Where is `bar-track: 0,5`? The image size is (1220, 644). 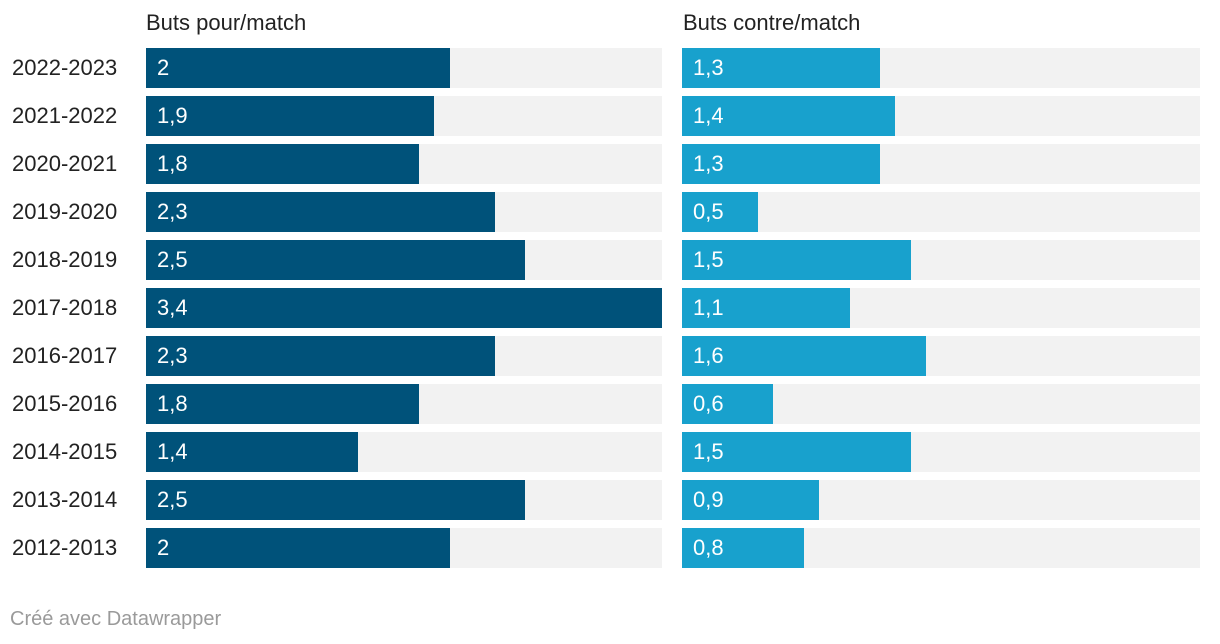
bar-track: 0,5 is located at coordinates (941, 212).